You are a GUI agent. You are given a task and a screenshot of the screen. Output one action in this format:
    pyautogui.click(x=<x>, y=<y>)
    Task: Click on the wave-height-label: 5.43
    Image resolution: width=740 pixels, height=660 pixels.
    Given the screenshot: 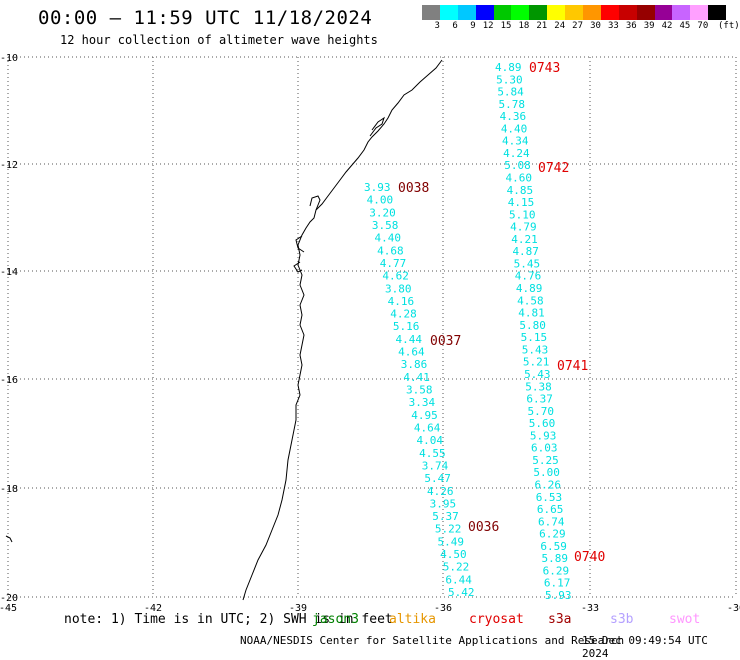 What is the action you would take?
    pyautogui.click(x=537, y=374)
    